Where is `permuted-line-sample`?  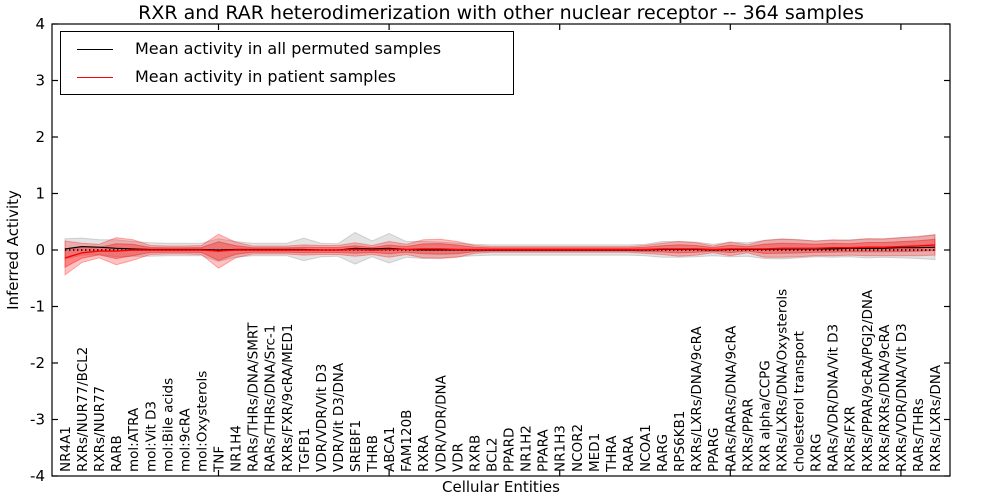
permuted-line-sample is located at coordinates (95, 49).